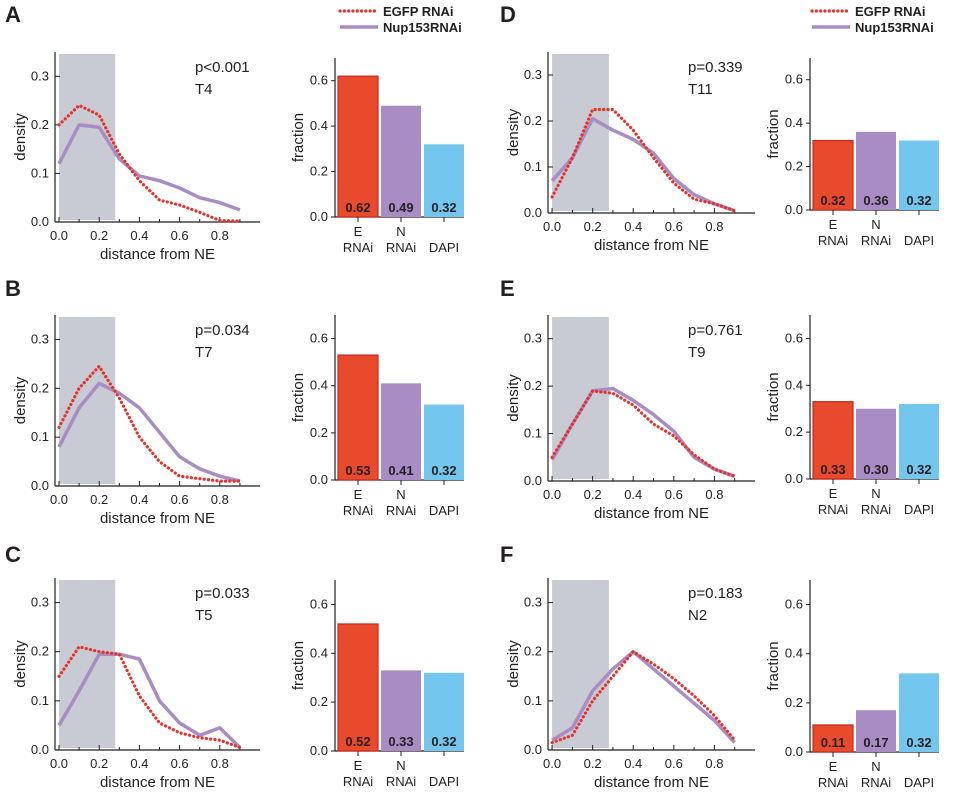  I want to click on bar-value-label: 0.41, so click(400, 470).